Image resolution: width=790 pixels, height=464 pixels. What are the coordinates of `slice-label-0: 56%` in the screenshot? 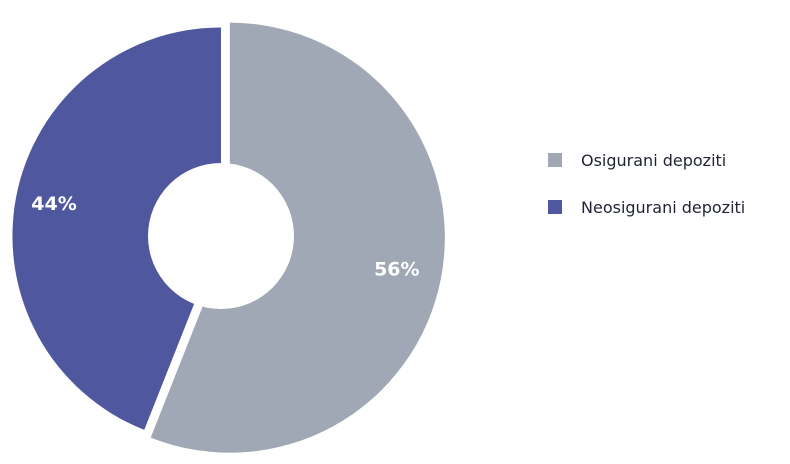 It's located at (396, 270).